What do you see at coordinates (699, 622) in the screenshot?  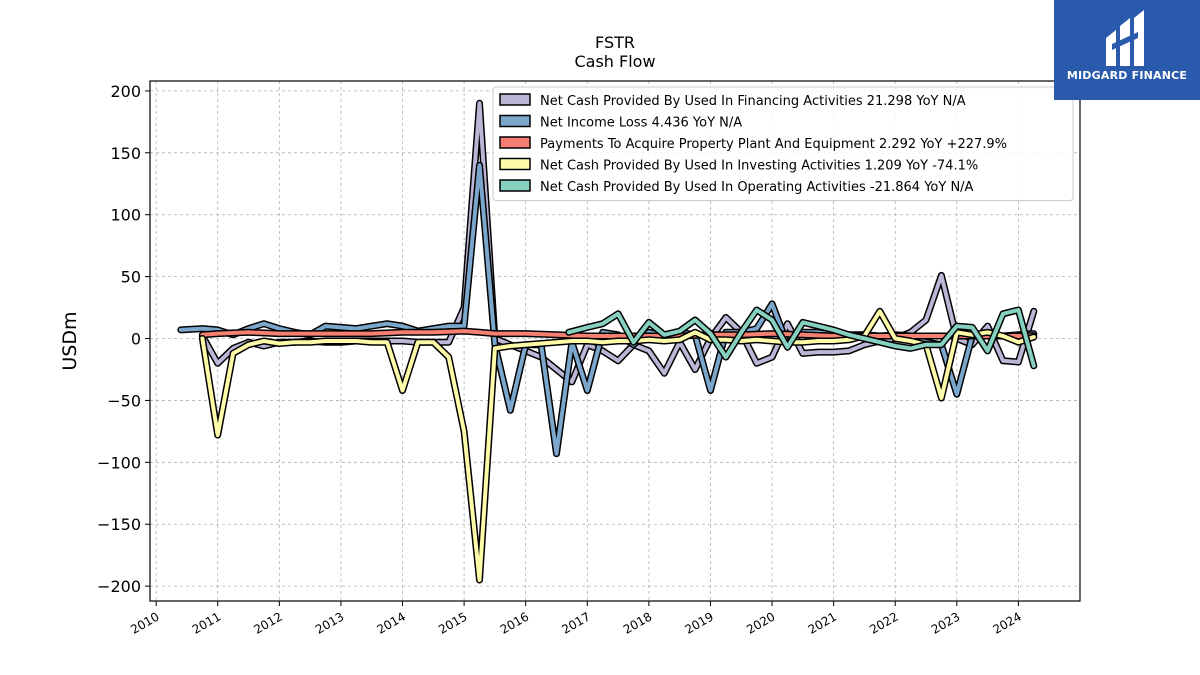 I see `x-tick-label: 2019` at bounding box center [699, 622].